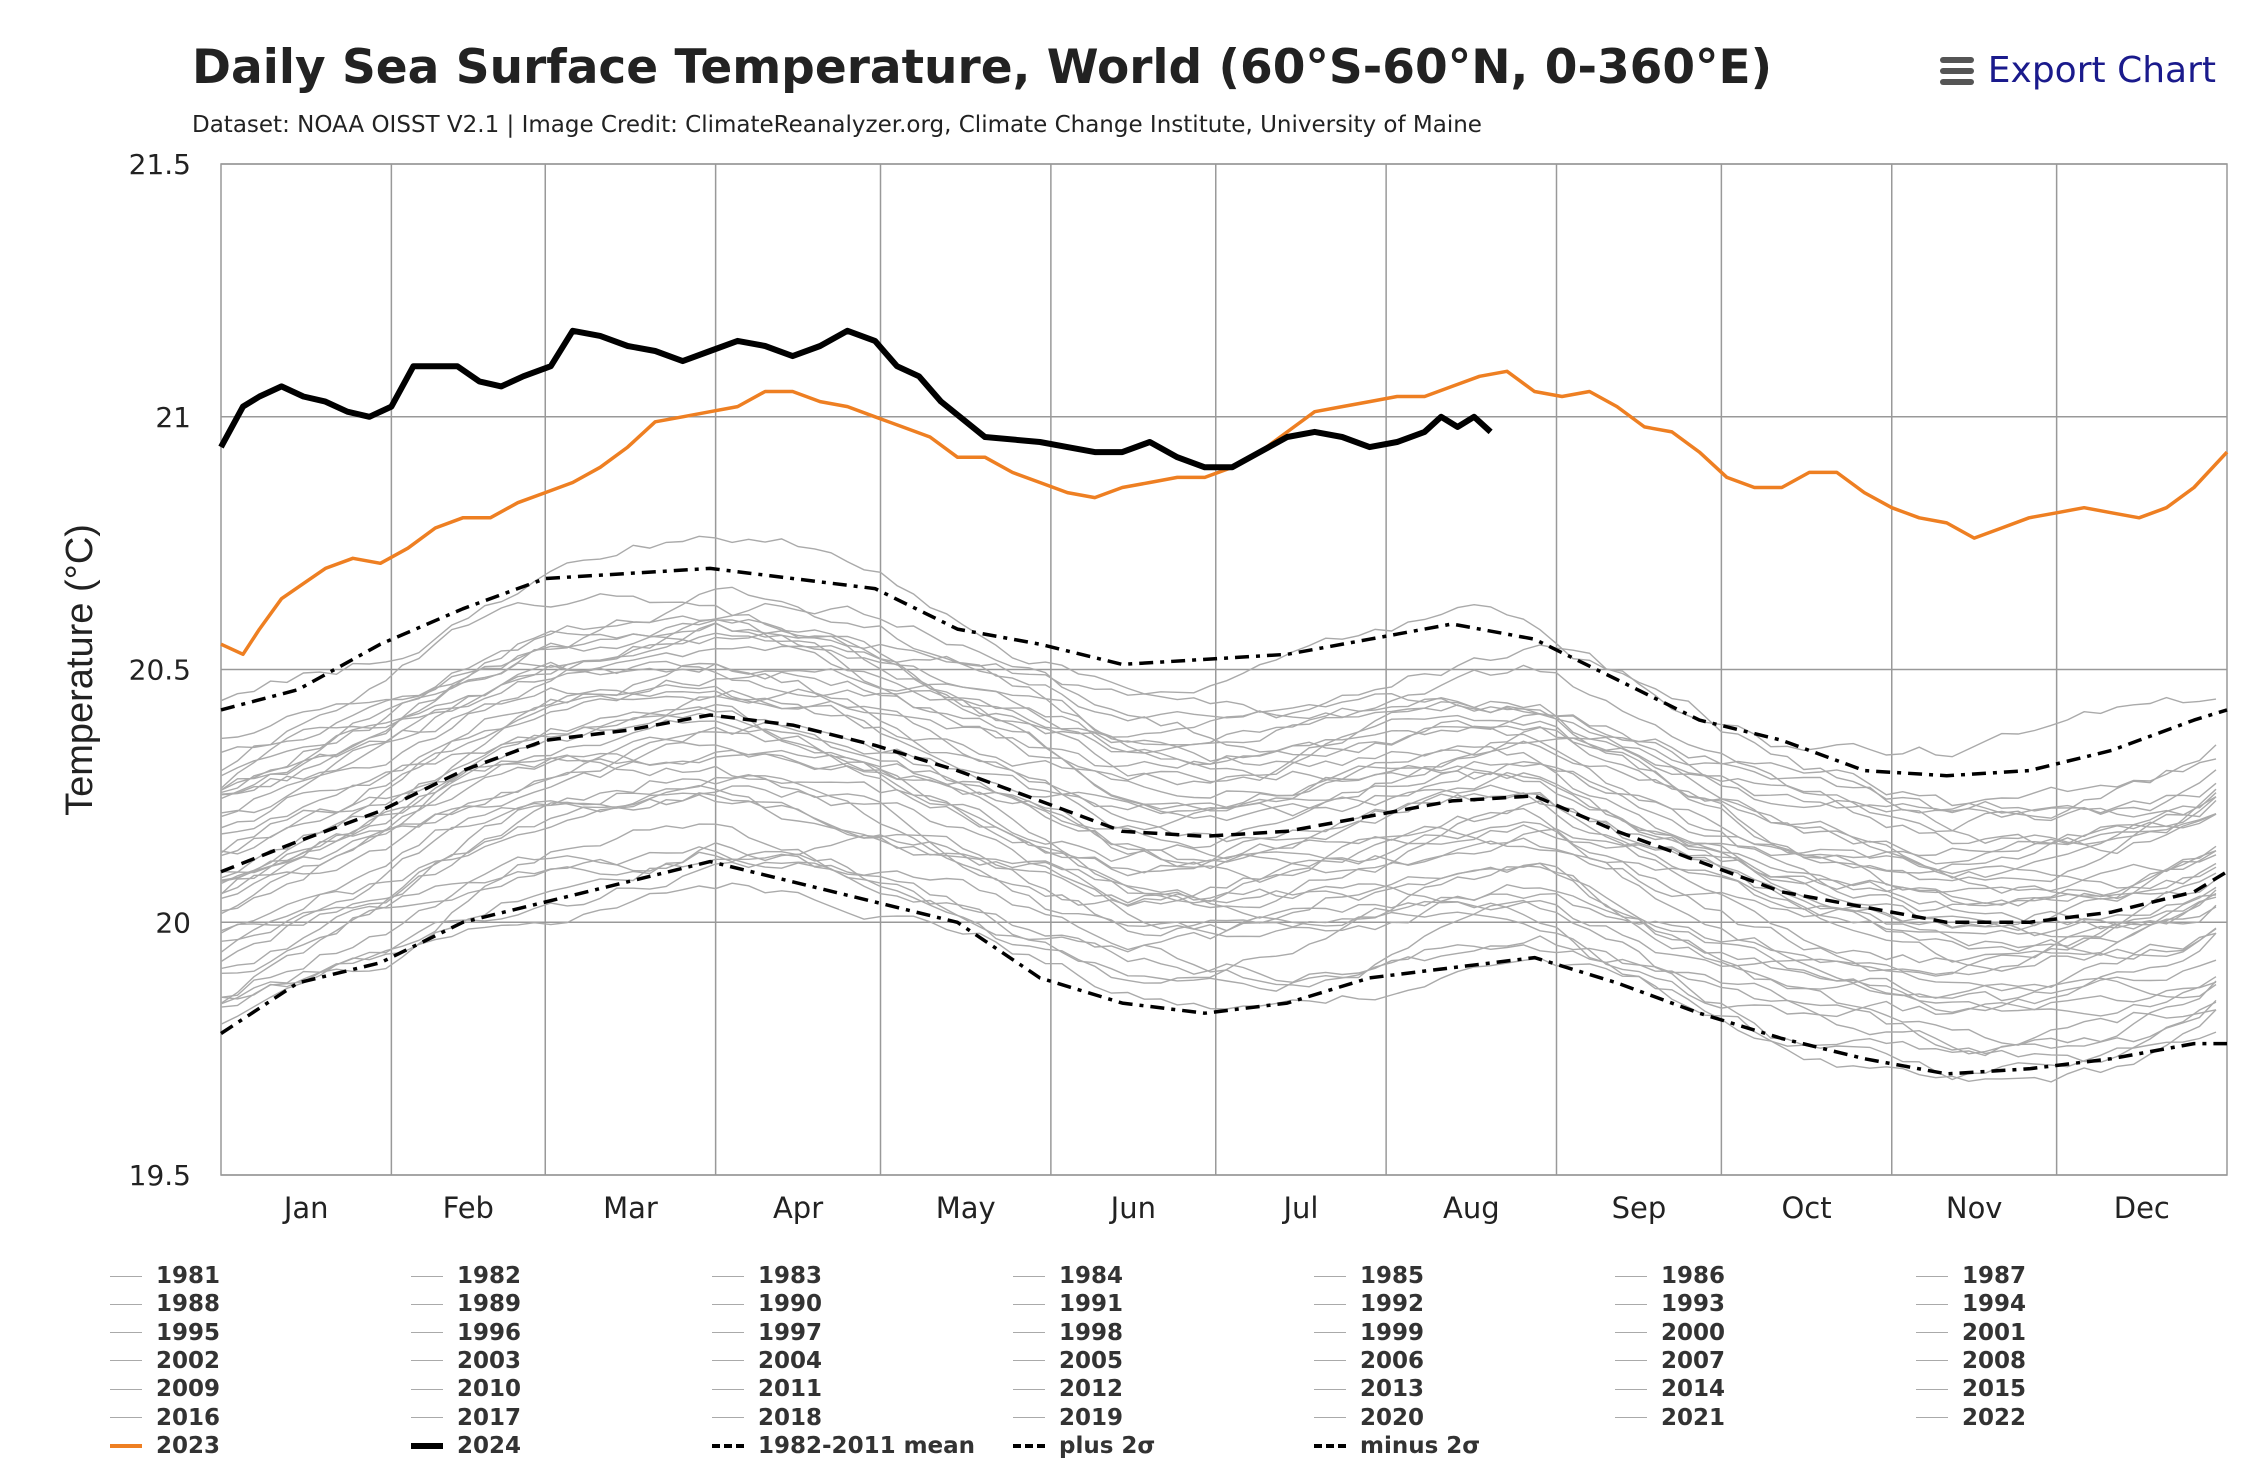  What do you see at coordinates (489, 1332) in the screenshot?
I see `legend-label: 1996` at bounding box center [489, 1332].